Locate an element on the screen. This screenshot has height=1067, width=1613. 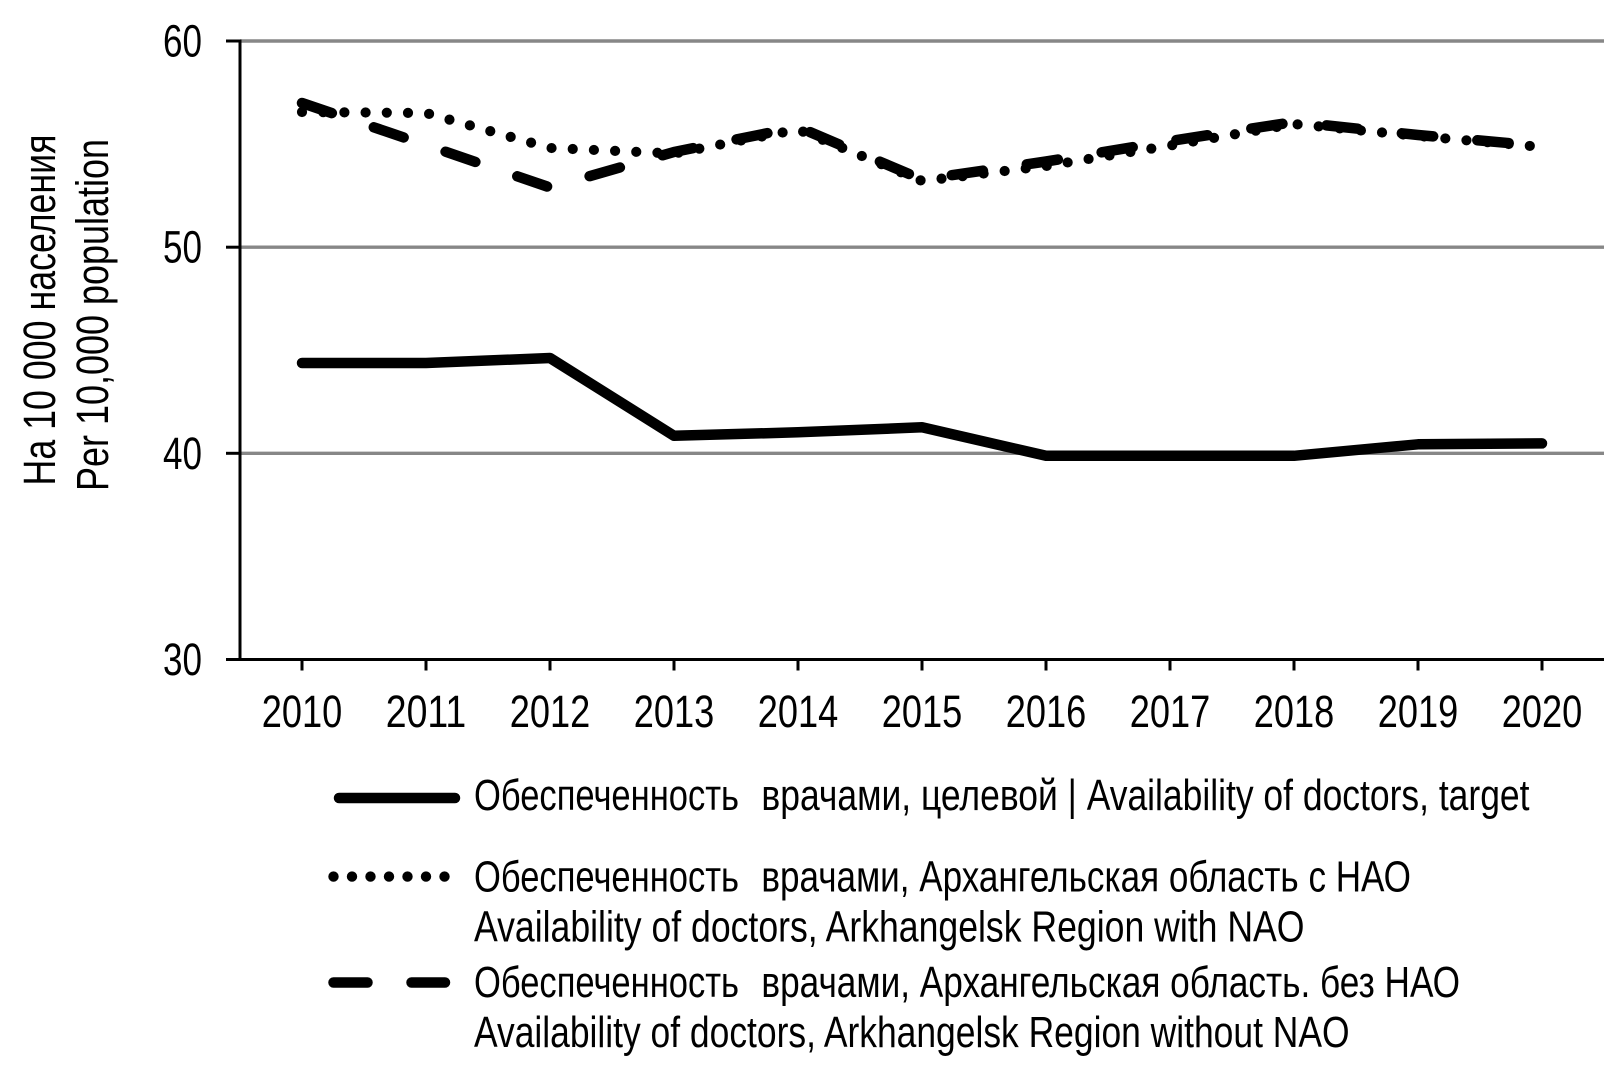
svg-text: 2012 is located at coordinates (550, 711).